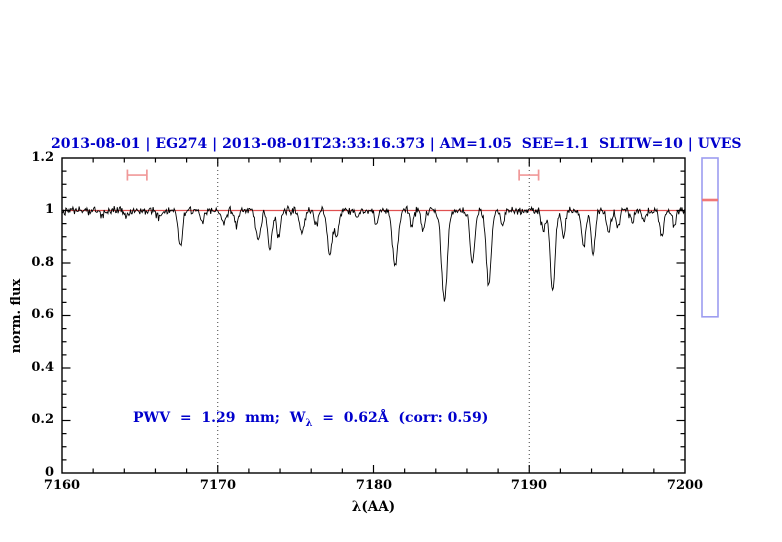  I want to click on y-tick-label: 0.4, so click(42, 367).